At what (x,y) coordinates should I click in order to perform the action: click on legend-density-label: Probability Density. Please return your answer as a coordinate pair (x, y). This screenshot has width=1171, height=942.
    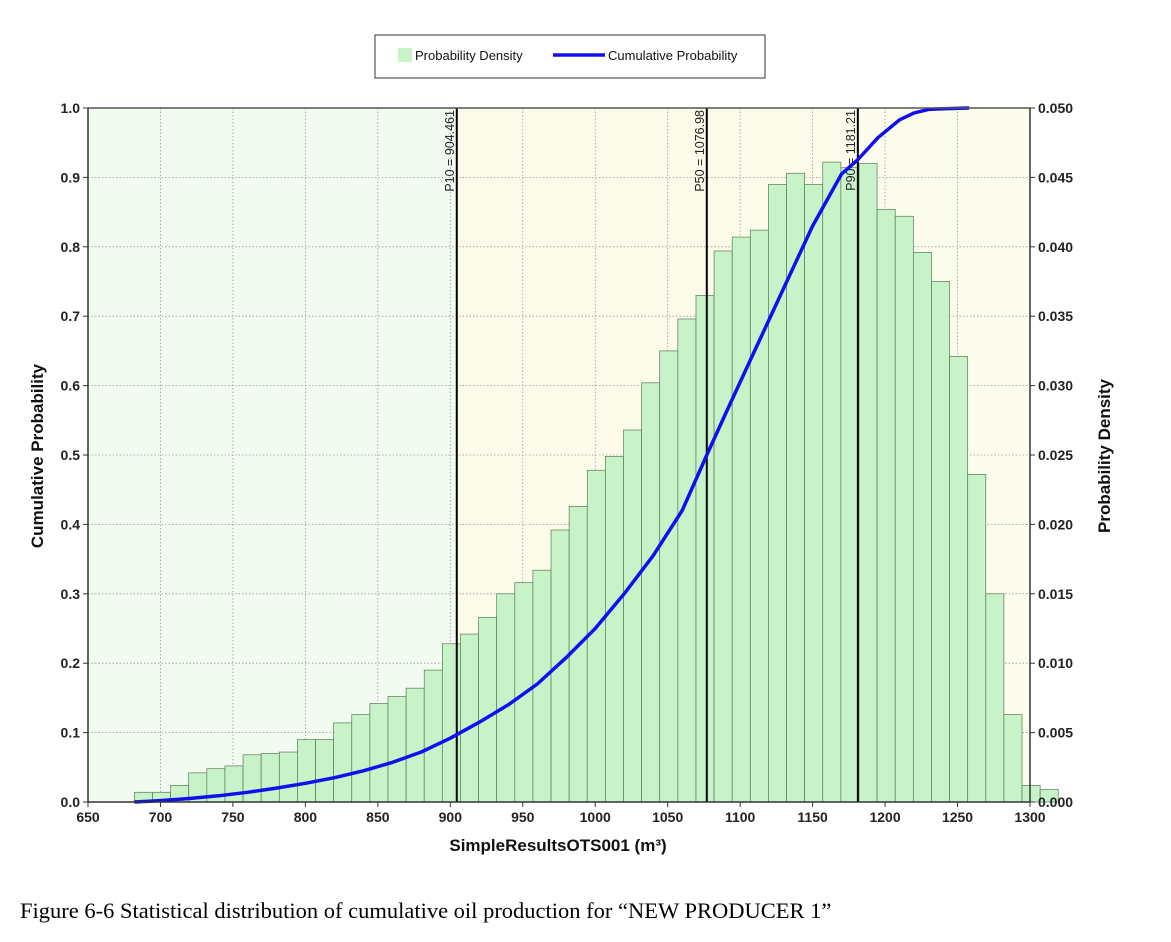
    Looking at the image, I should click on (469, 55).